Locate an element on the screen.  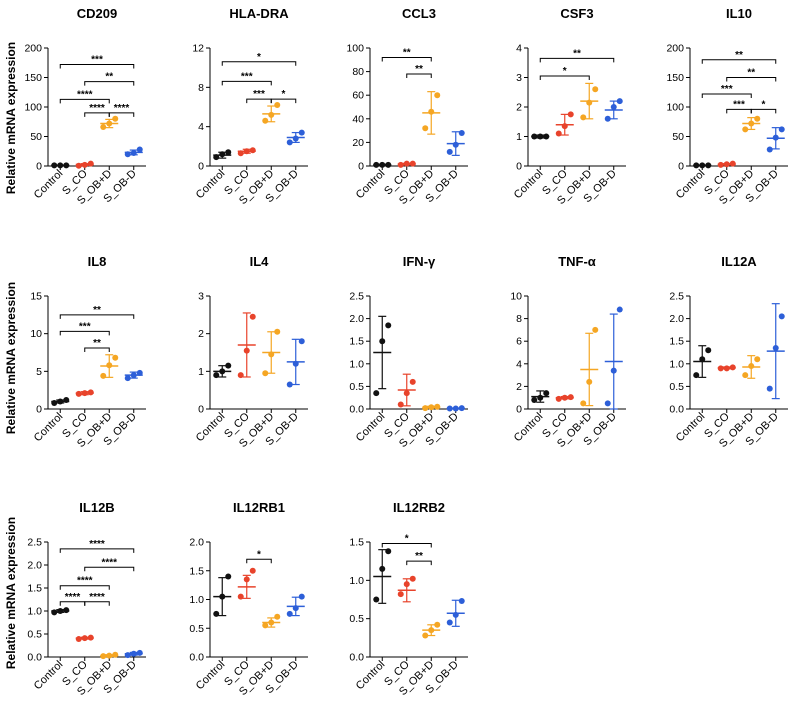
y-tick-label: 200 is located at coordinates (33, 49).